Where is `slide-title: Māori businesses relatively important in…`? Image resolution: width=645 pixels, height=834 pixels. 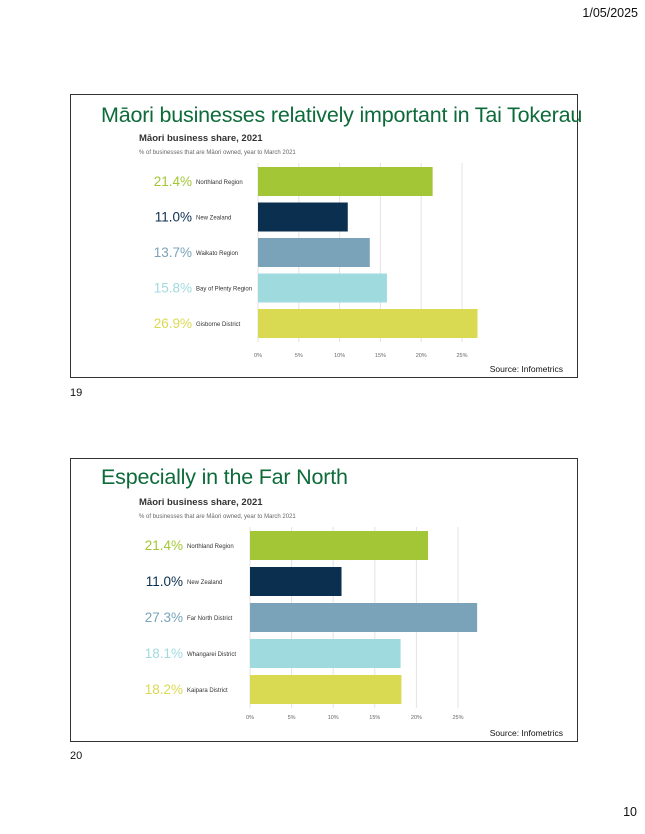
slide-title: Māori businesses relatively important in… is located at coordinates (342, 115).